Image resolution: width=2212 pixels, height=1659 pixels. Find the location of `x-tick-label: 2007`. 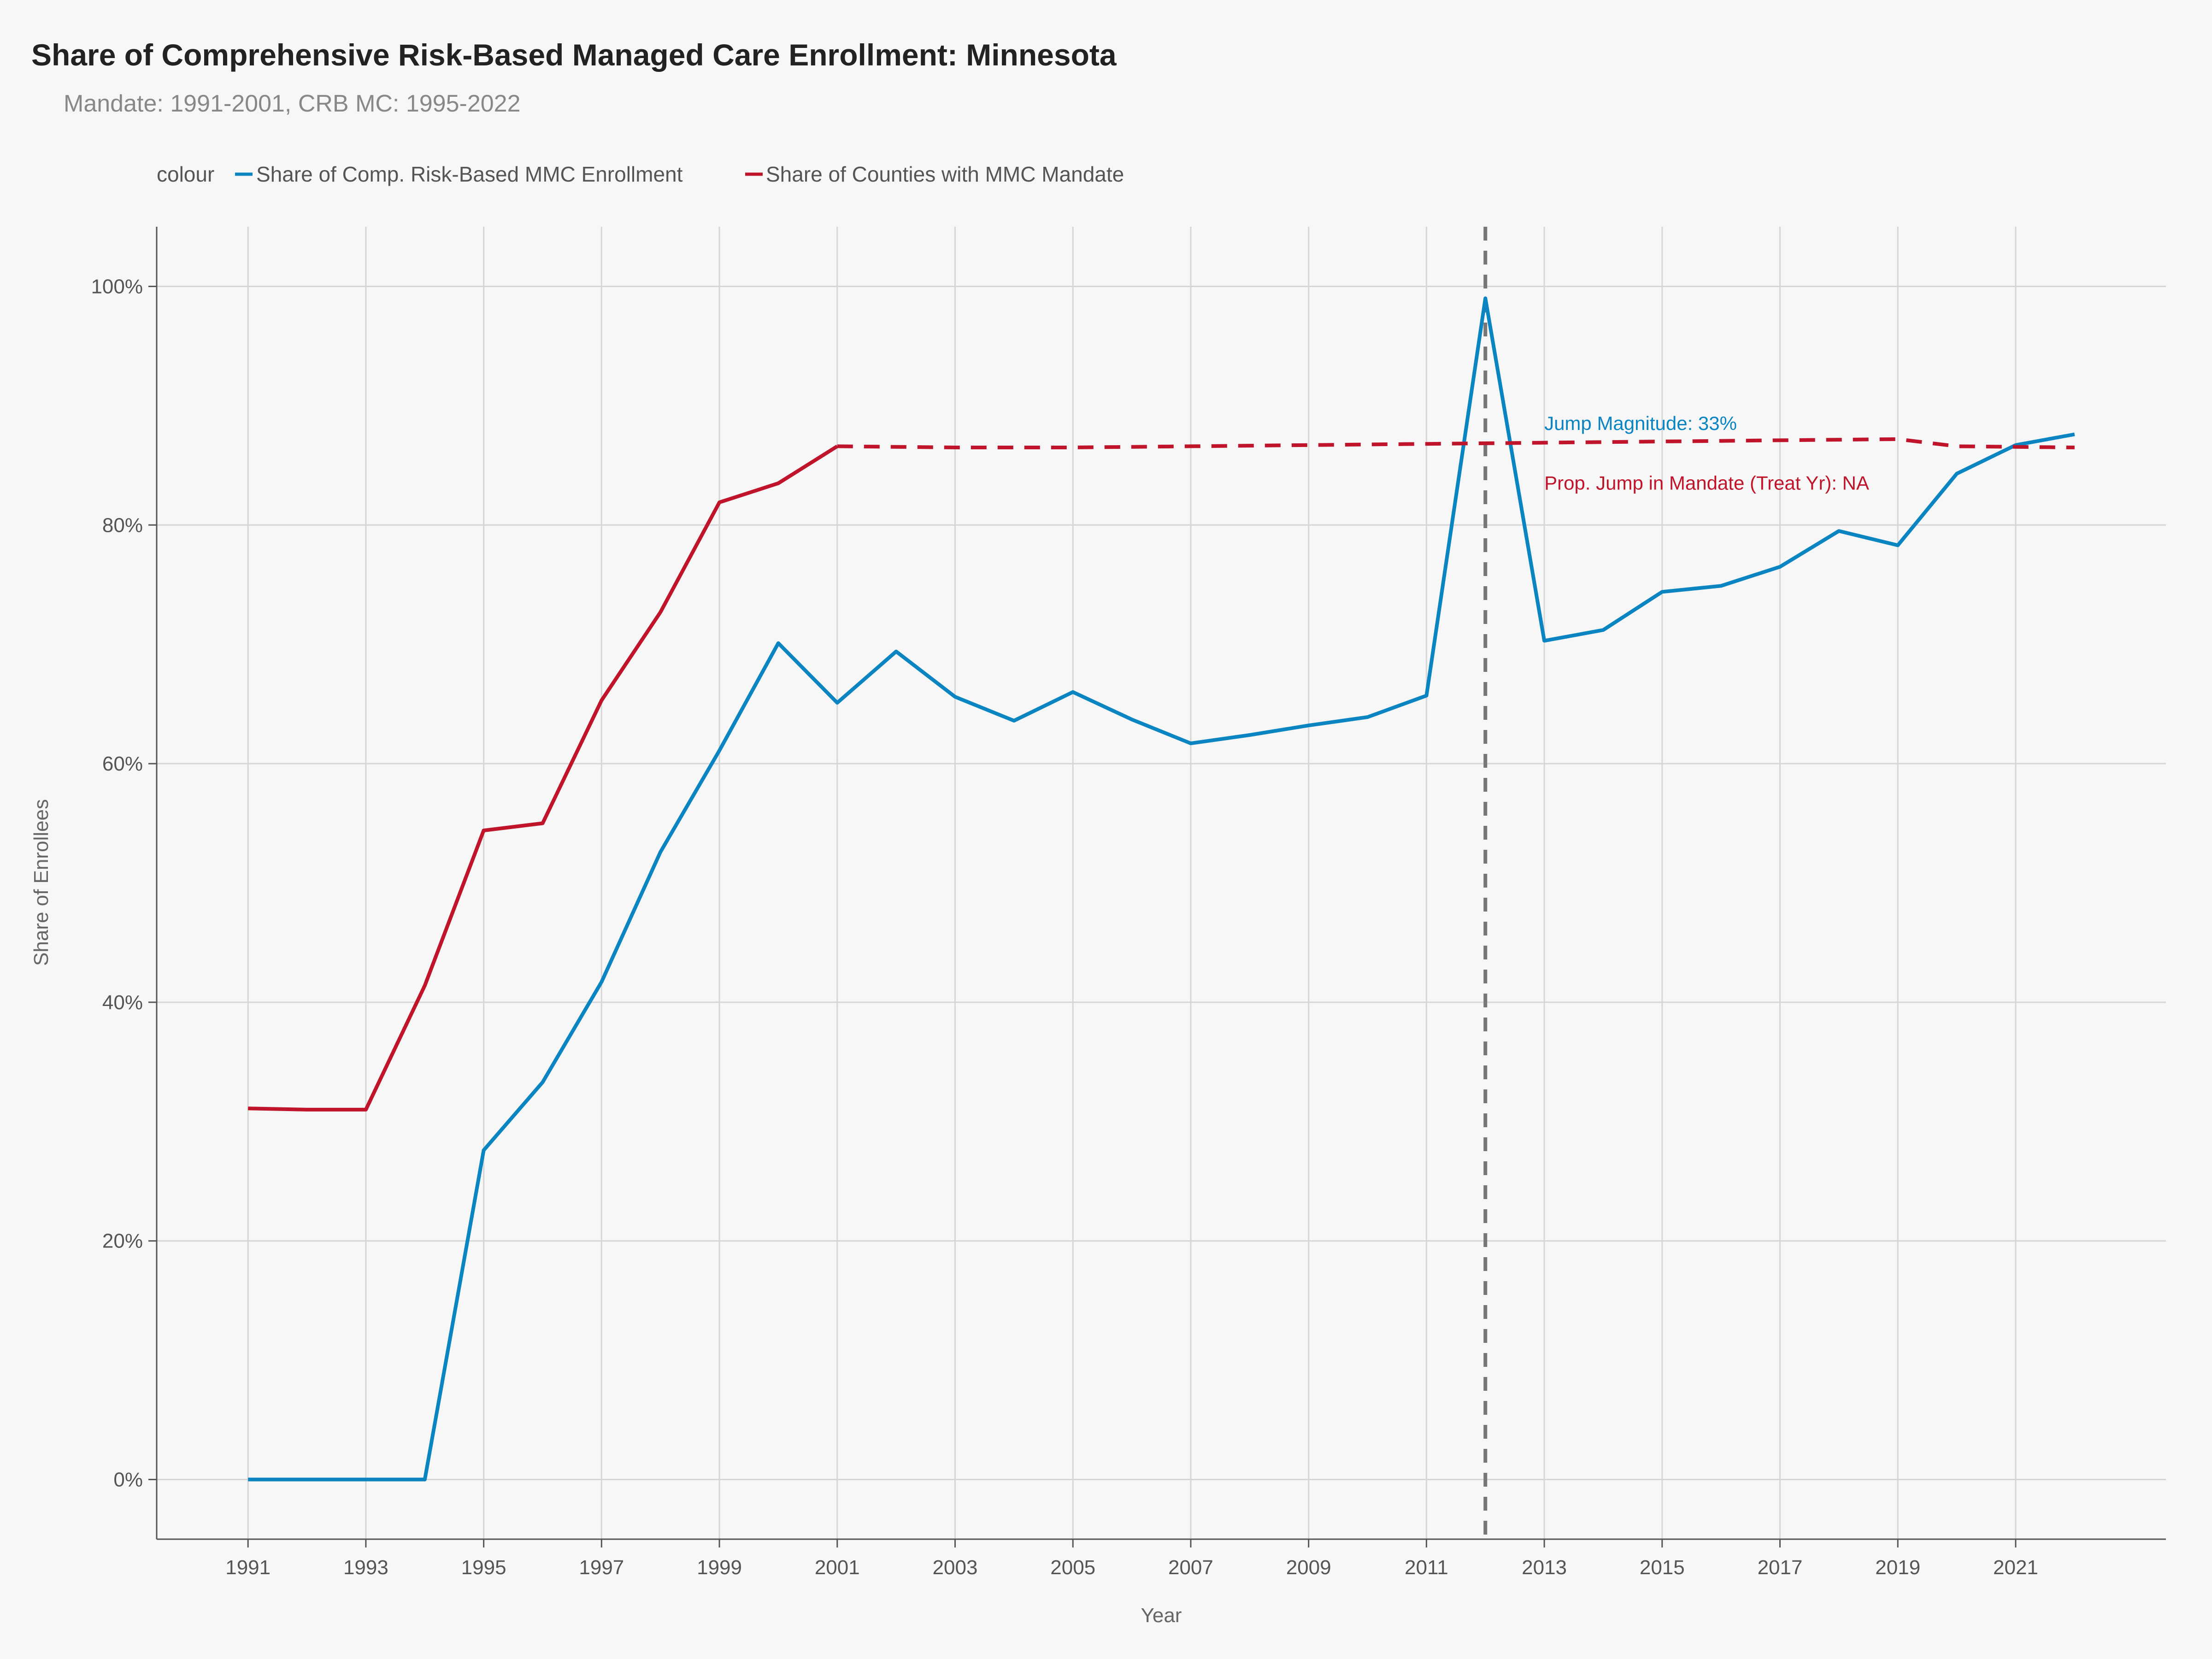

x-tick-label: 2007 is located at coordinates (1190, 1567).